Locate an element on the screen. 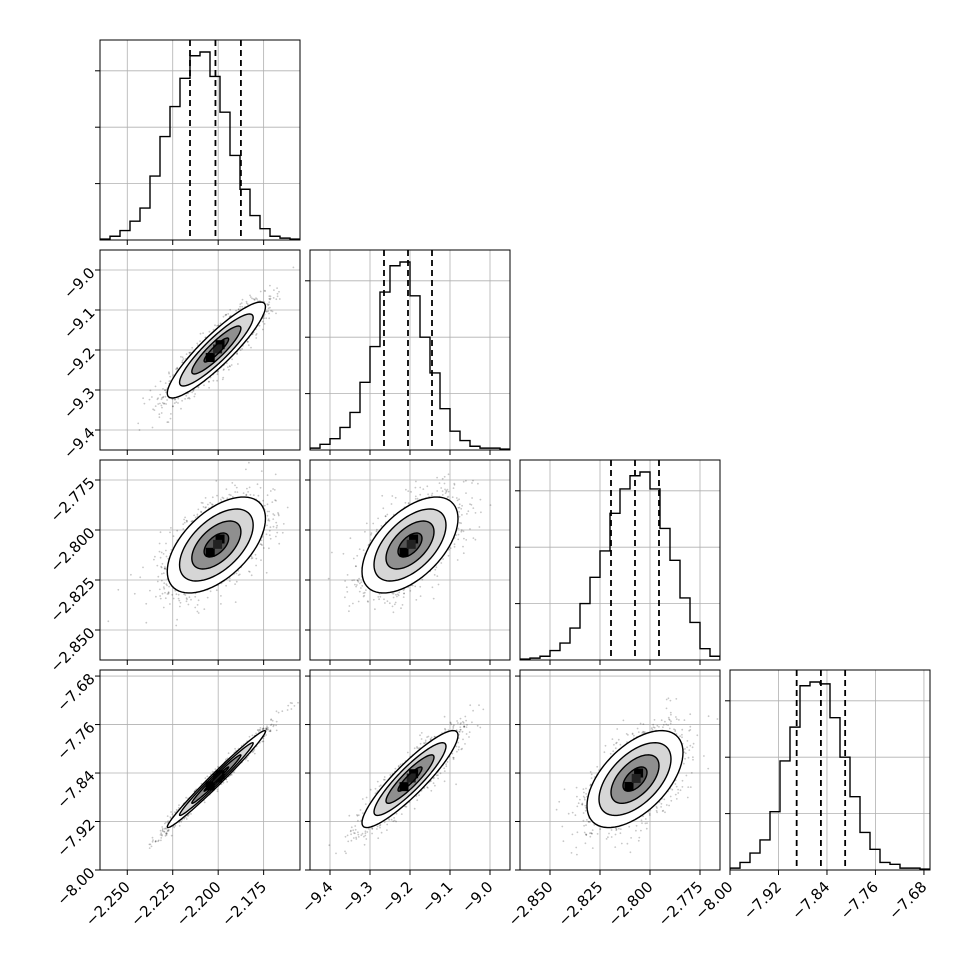  x-tick-label: −7.76 is located at coordinates (859, 900).